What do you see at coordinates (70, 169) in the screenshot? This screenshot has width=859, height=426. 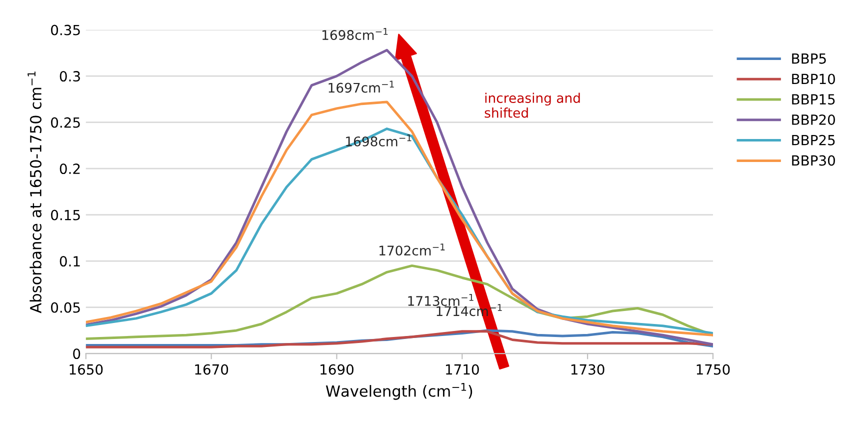 I see `y-tick-label: 0.2` at bounding box center [70, 169].